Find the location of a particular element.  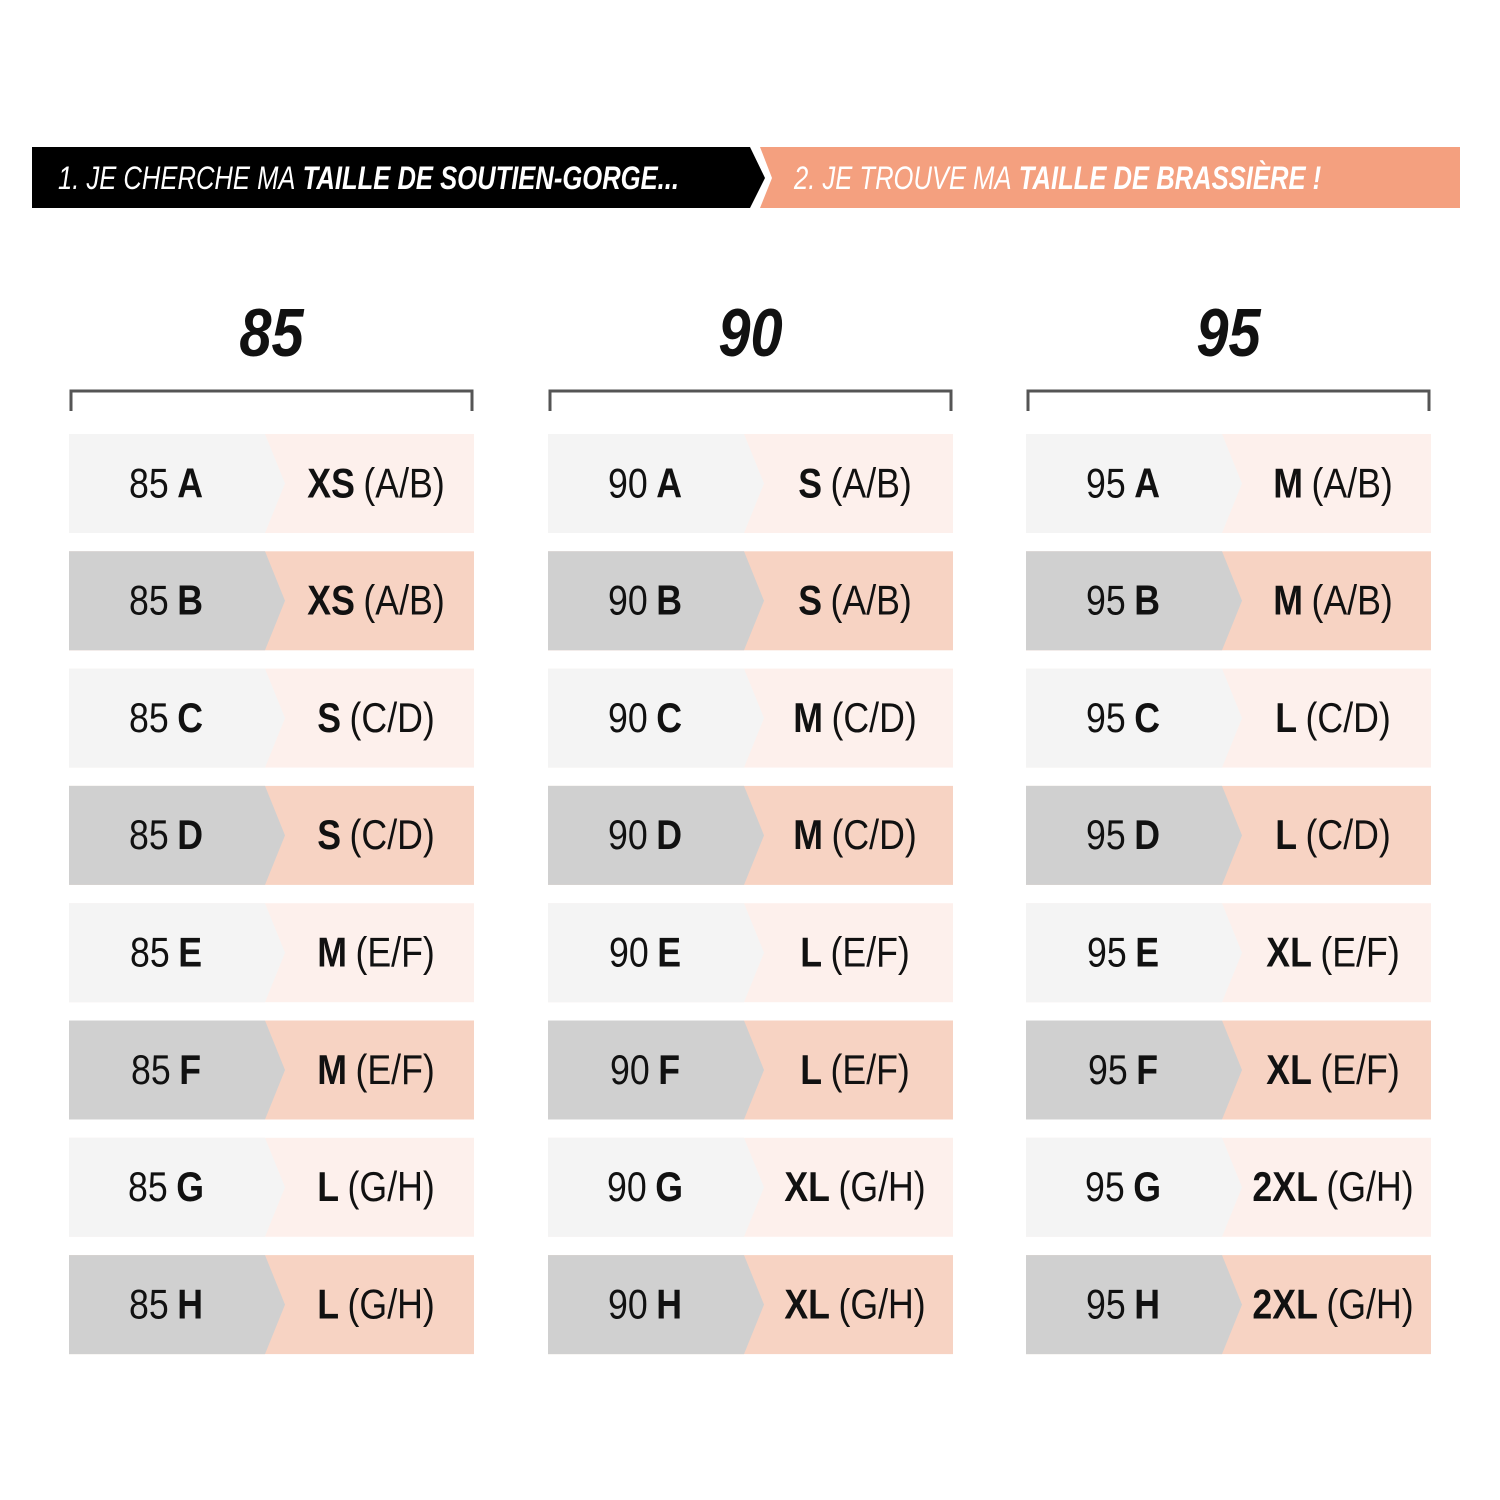

brassiere-size: XS (A/B) is located at coordinates (375, 601).